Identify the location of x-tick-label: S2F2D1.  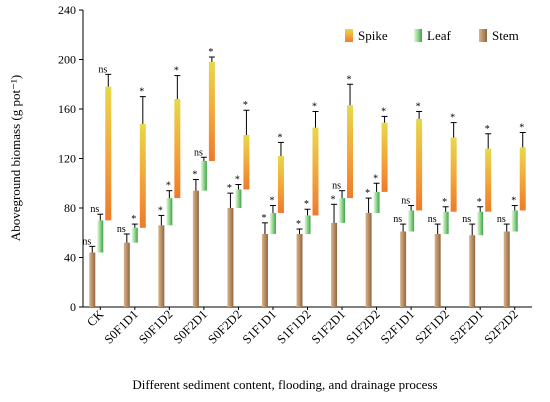
(466, 326).